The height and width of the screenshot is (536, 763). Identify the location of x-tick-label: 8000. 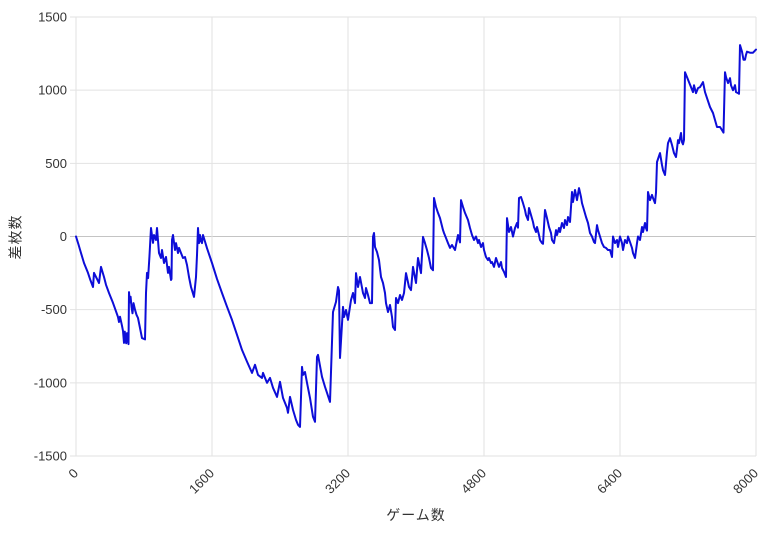
(745, 481).